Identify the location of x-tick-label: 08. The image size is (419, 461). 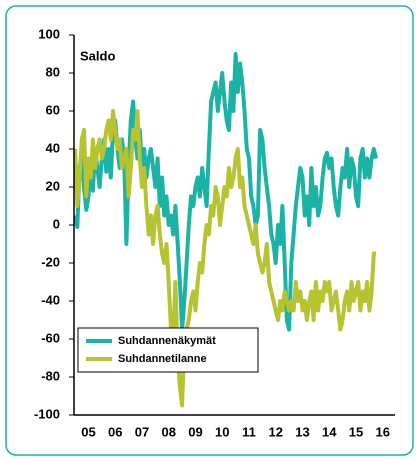
(169, 431).